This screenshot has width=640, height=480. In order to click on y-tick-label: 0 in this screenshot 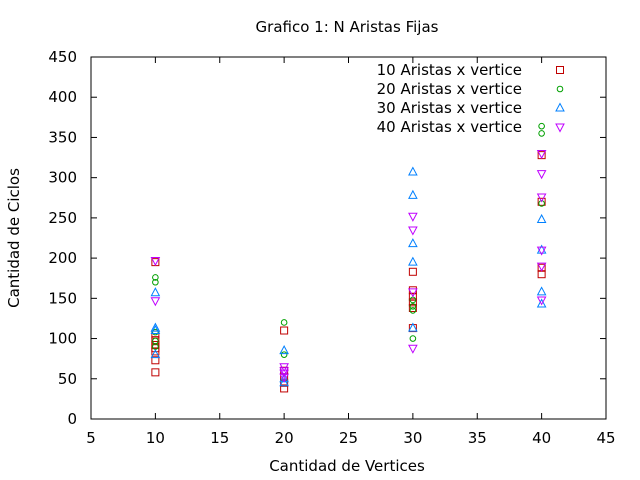, I will do `click(72, 419)`.